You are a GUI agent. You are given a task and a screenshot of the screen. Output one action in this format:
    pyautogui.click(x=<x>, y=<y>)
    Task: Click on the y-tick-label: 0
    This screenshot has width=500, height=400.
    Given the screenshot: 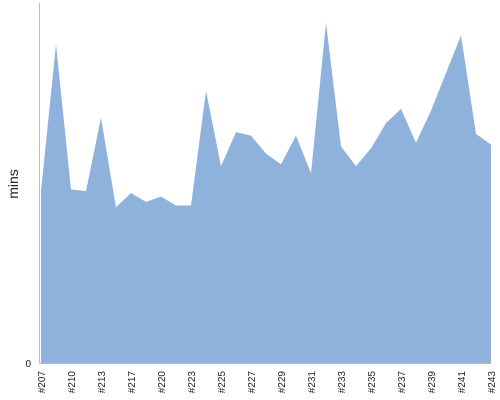 What is the action you would take?
    pyautogui.click(x=28, y=364)
    